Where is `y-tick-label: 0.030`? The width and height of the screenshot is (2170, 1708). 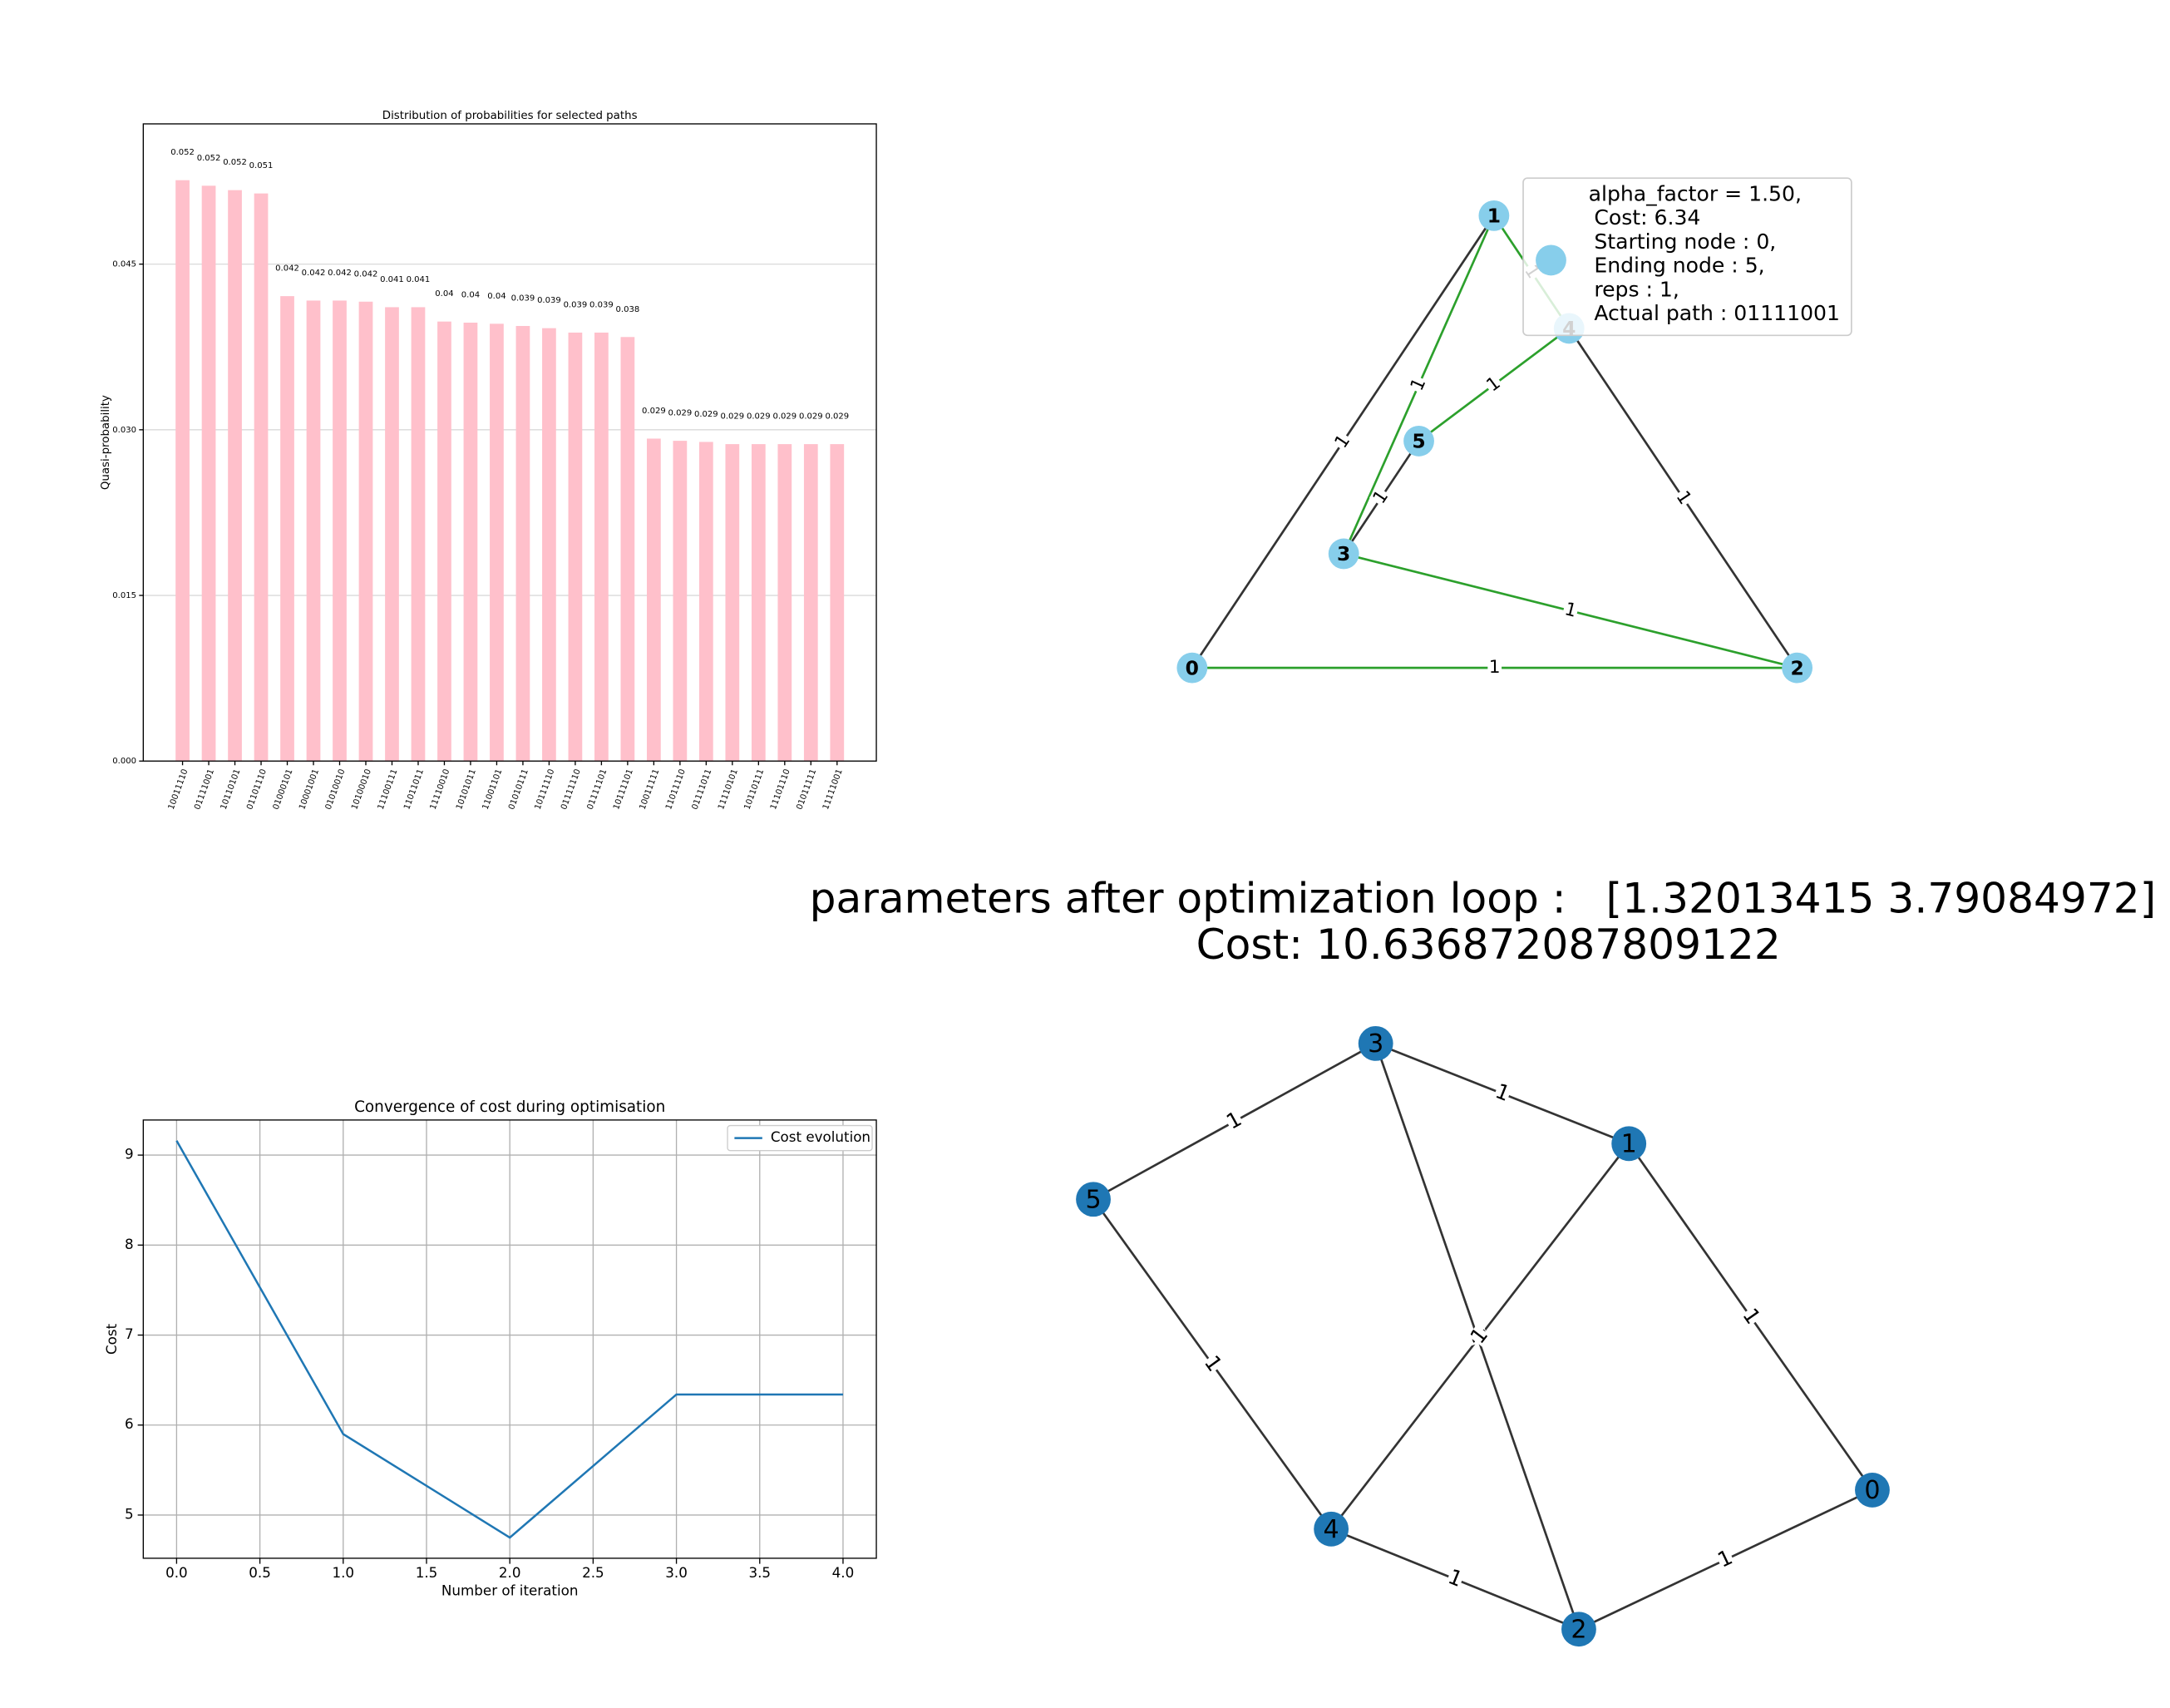 y-tick-label: 0.030 is located at coordinates (124, 430).